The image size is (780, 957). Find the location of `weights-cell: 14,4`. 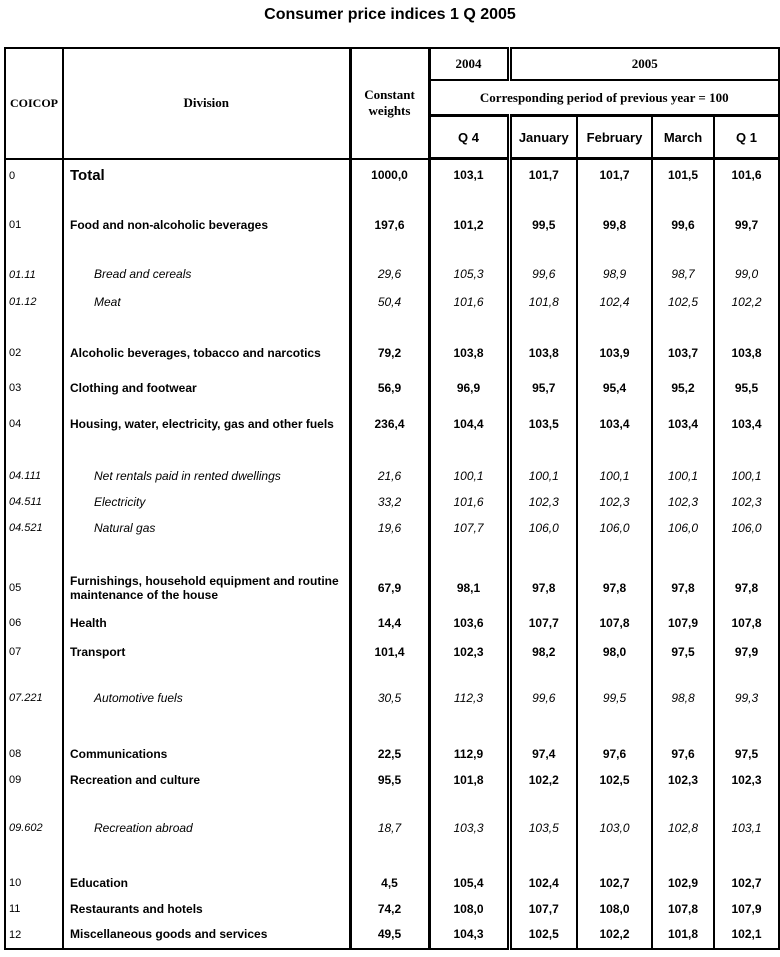

weights-cell: 14,4 is located at coordinates (388, 623).